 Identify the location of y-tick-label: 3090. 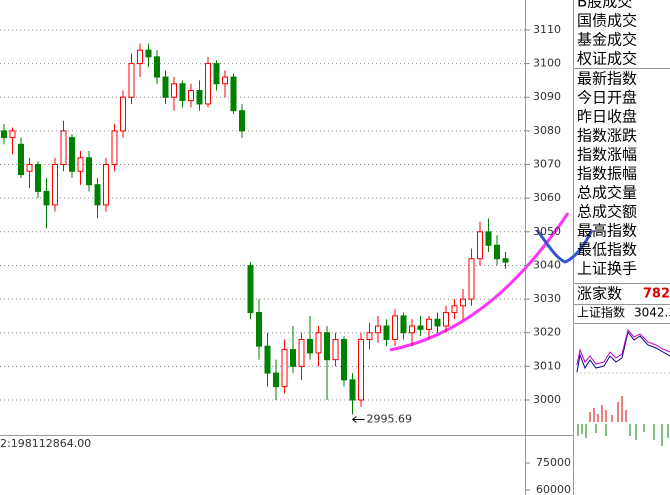
(547, 96).